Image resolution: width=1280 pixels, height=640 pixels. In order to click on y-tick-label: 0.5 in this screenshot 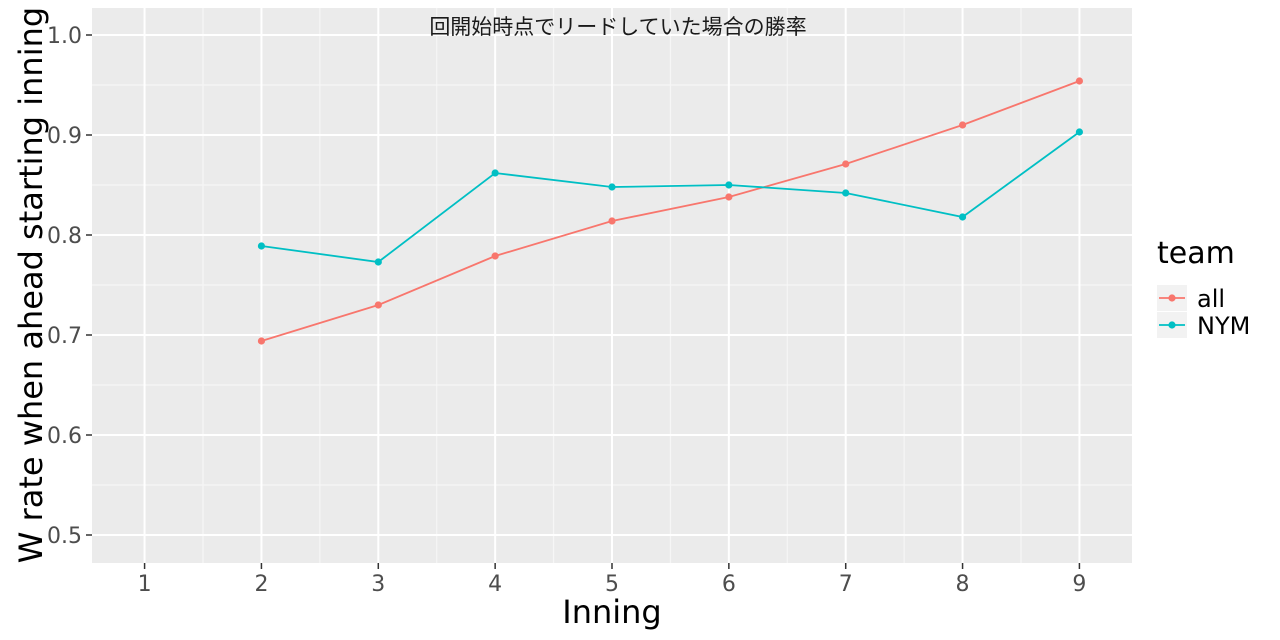, I will do `click(64, 536)`.